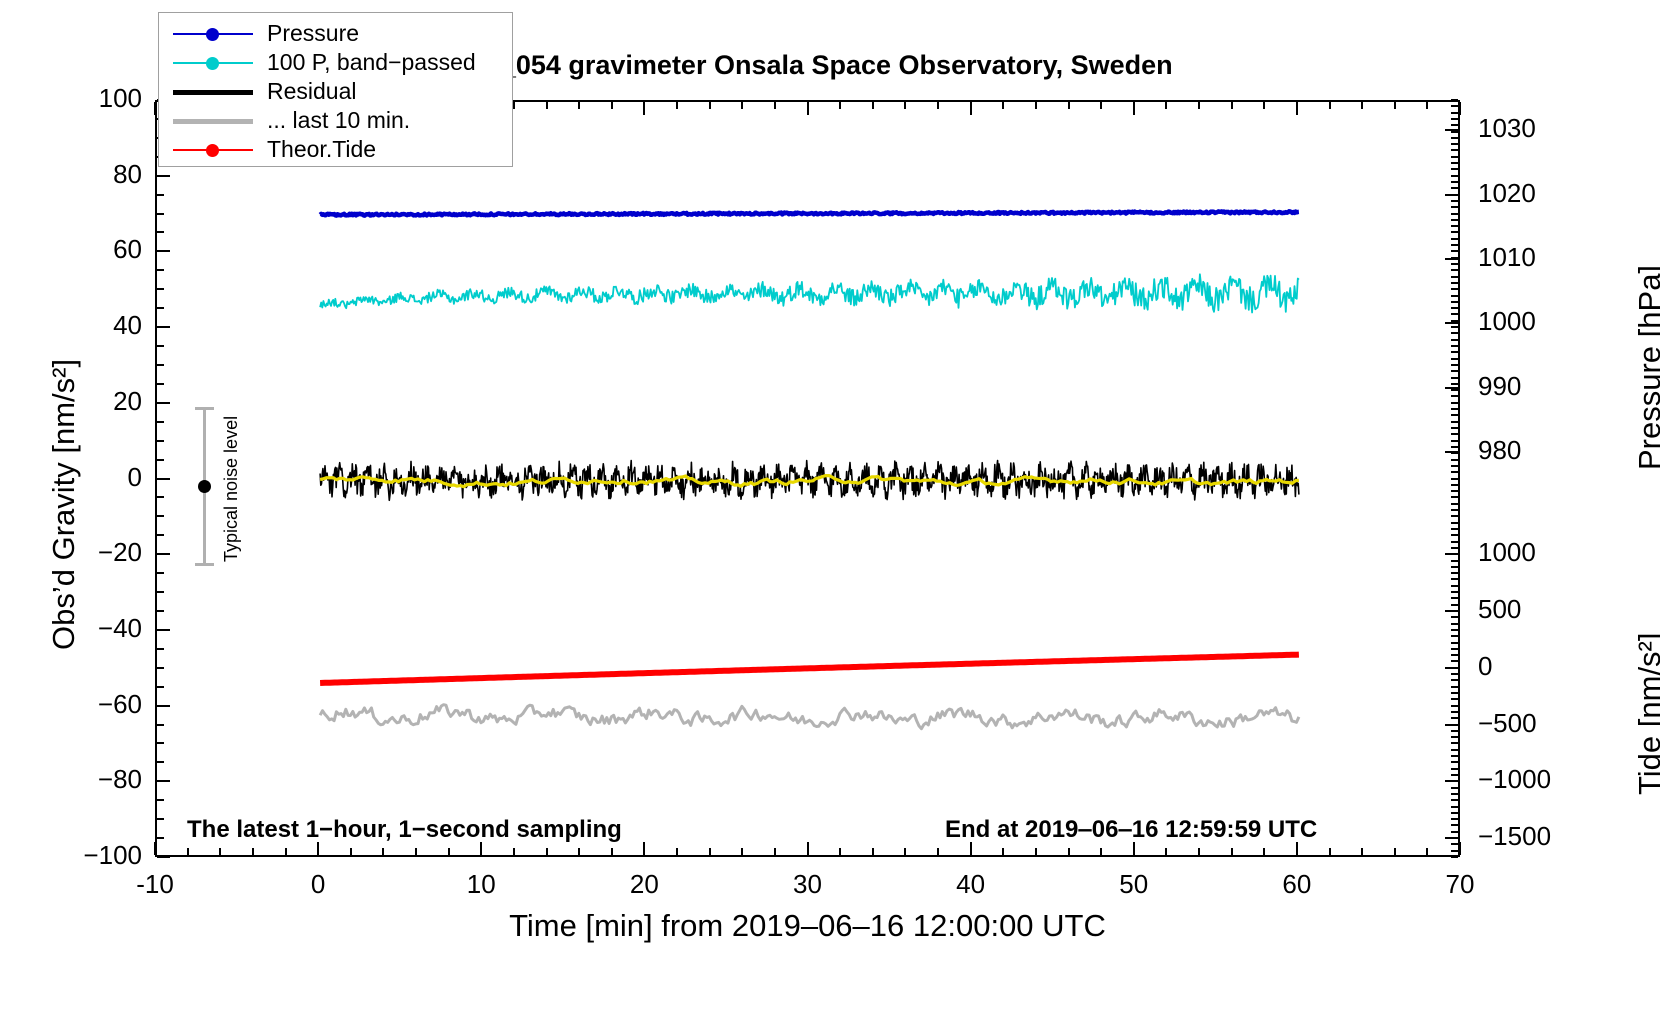 This screenshot has height=1020, width=1660. I want to click on y-tick-label-tide: 500, so click(1500, 608).